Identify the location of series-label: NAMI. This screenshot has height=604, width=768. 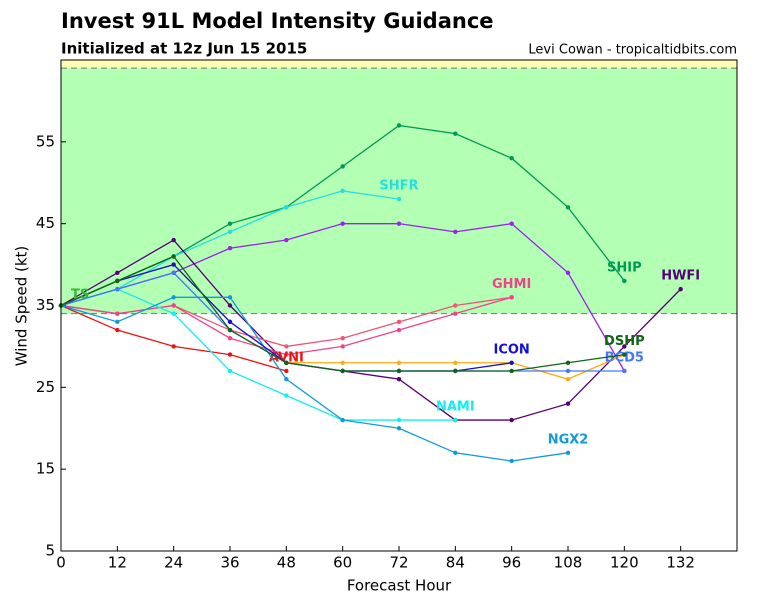
(455, 407).